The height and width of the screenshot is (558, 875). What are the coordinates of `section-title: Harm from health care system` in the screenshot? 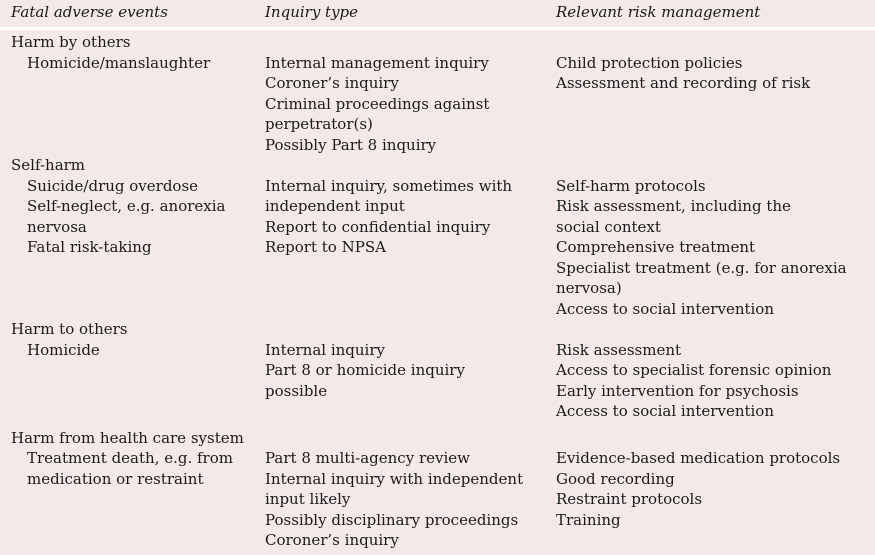 It's located at (127, 437).